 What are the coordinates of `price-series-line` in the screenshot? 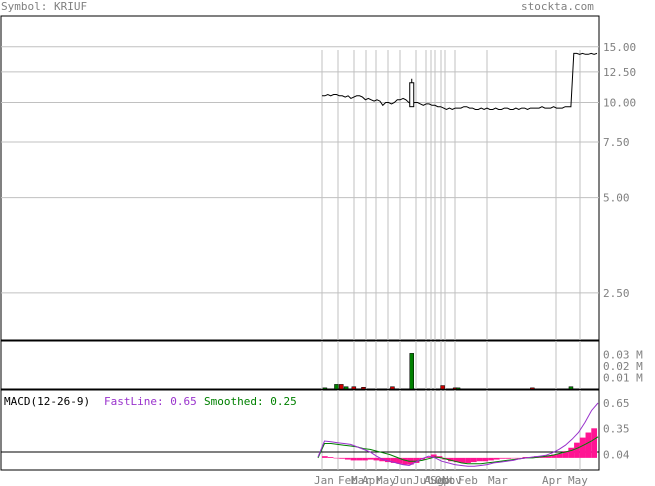 It's located at (460, 81).